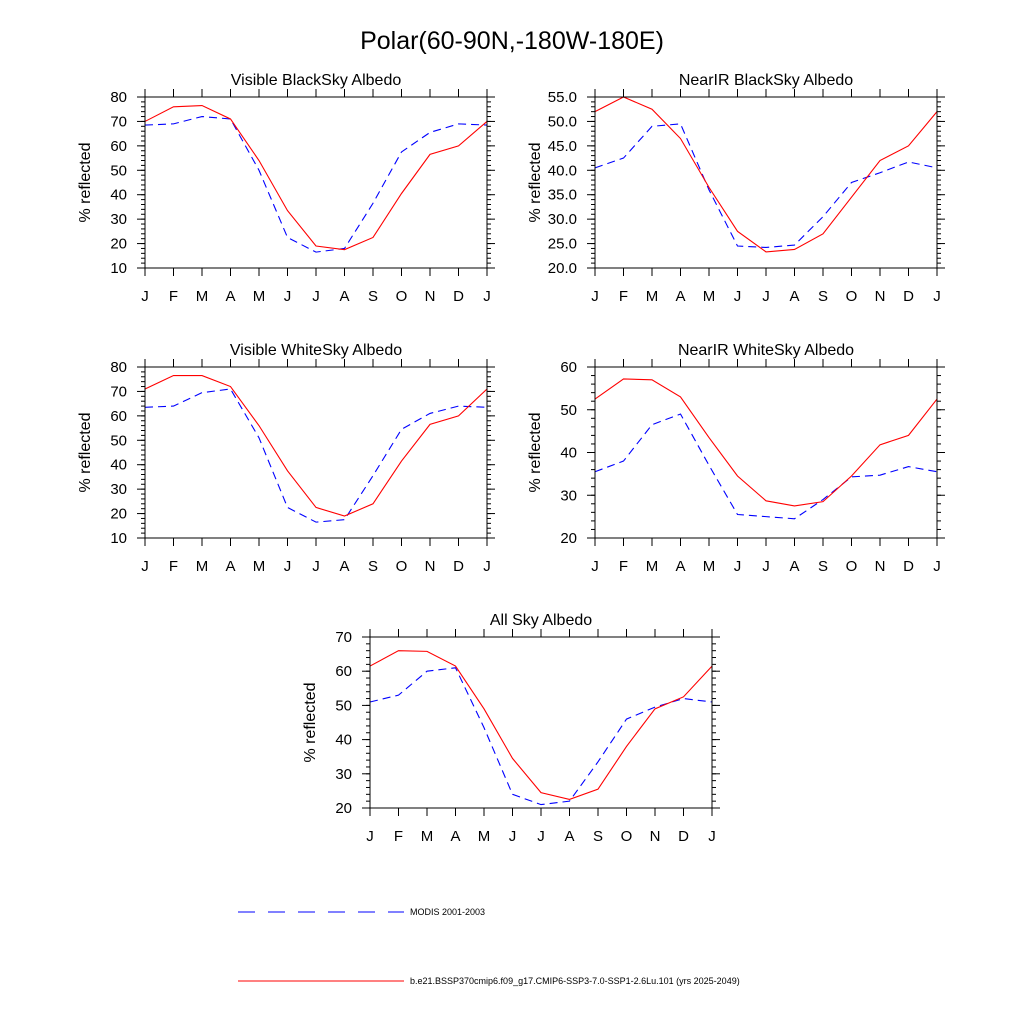 Image resolution: width=1024 pixels, height=1024 pixels. What do you see at coordinates (541, 620) in the screenshot?
I see `panel-title: All Sky Albedo` at bounding box center [541, 620].